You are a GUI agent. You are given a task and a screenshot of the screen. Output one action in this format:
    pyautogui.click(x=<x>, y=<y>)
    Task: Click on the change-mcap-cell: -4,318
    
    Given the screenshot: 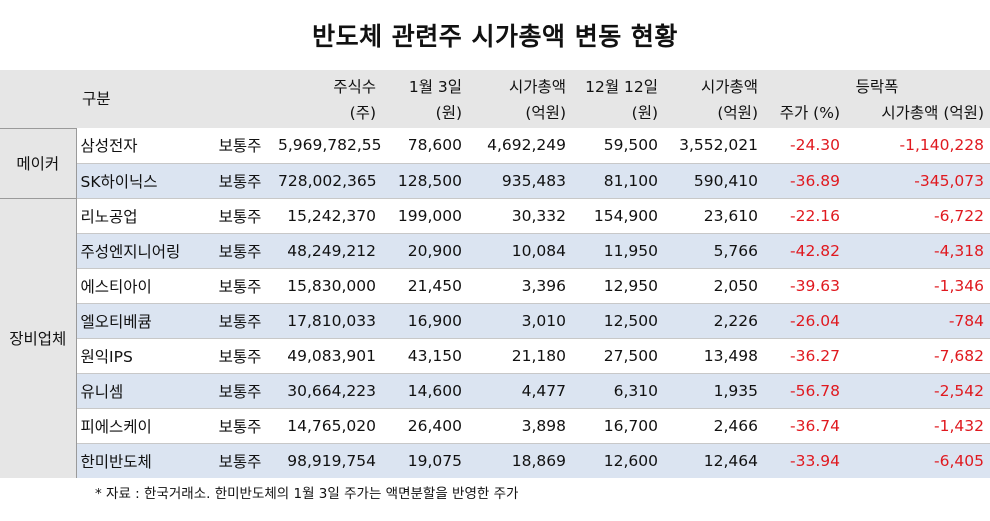 What is the action you would take?
    pyautogui.click(x=918, y=250)
    